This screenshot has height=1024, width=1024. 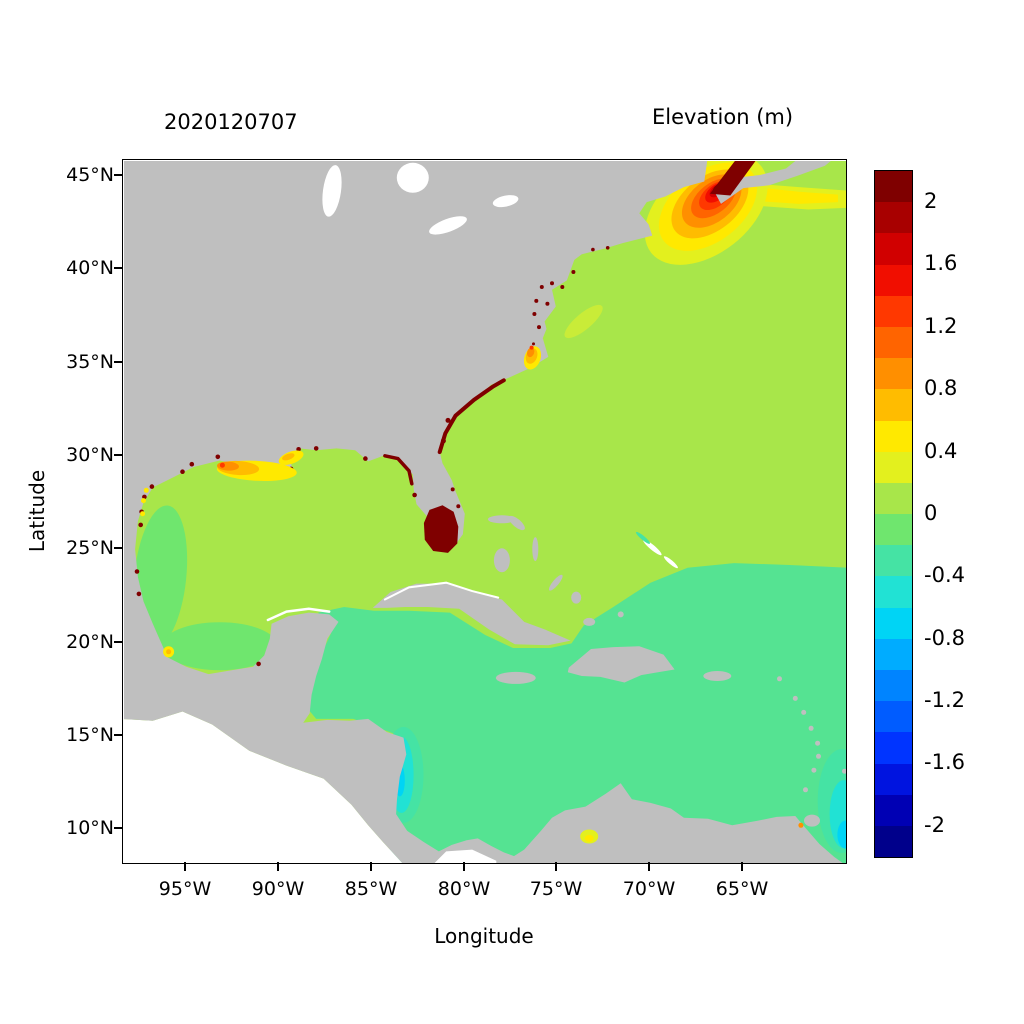 I want to click on texas-lagoon-speck, so click(x=146, y=490).